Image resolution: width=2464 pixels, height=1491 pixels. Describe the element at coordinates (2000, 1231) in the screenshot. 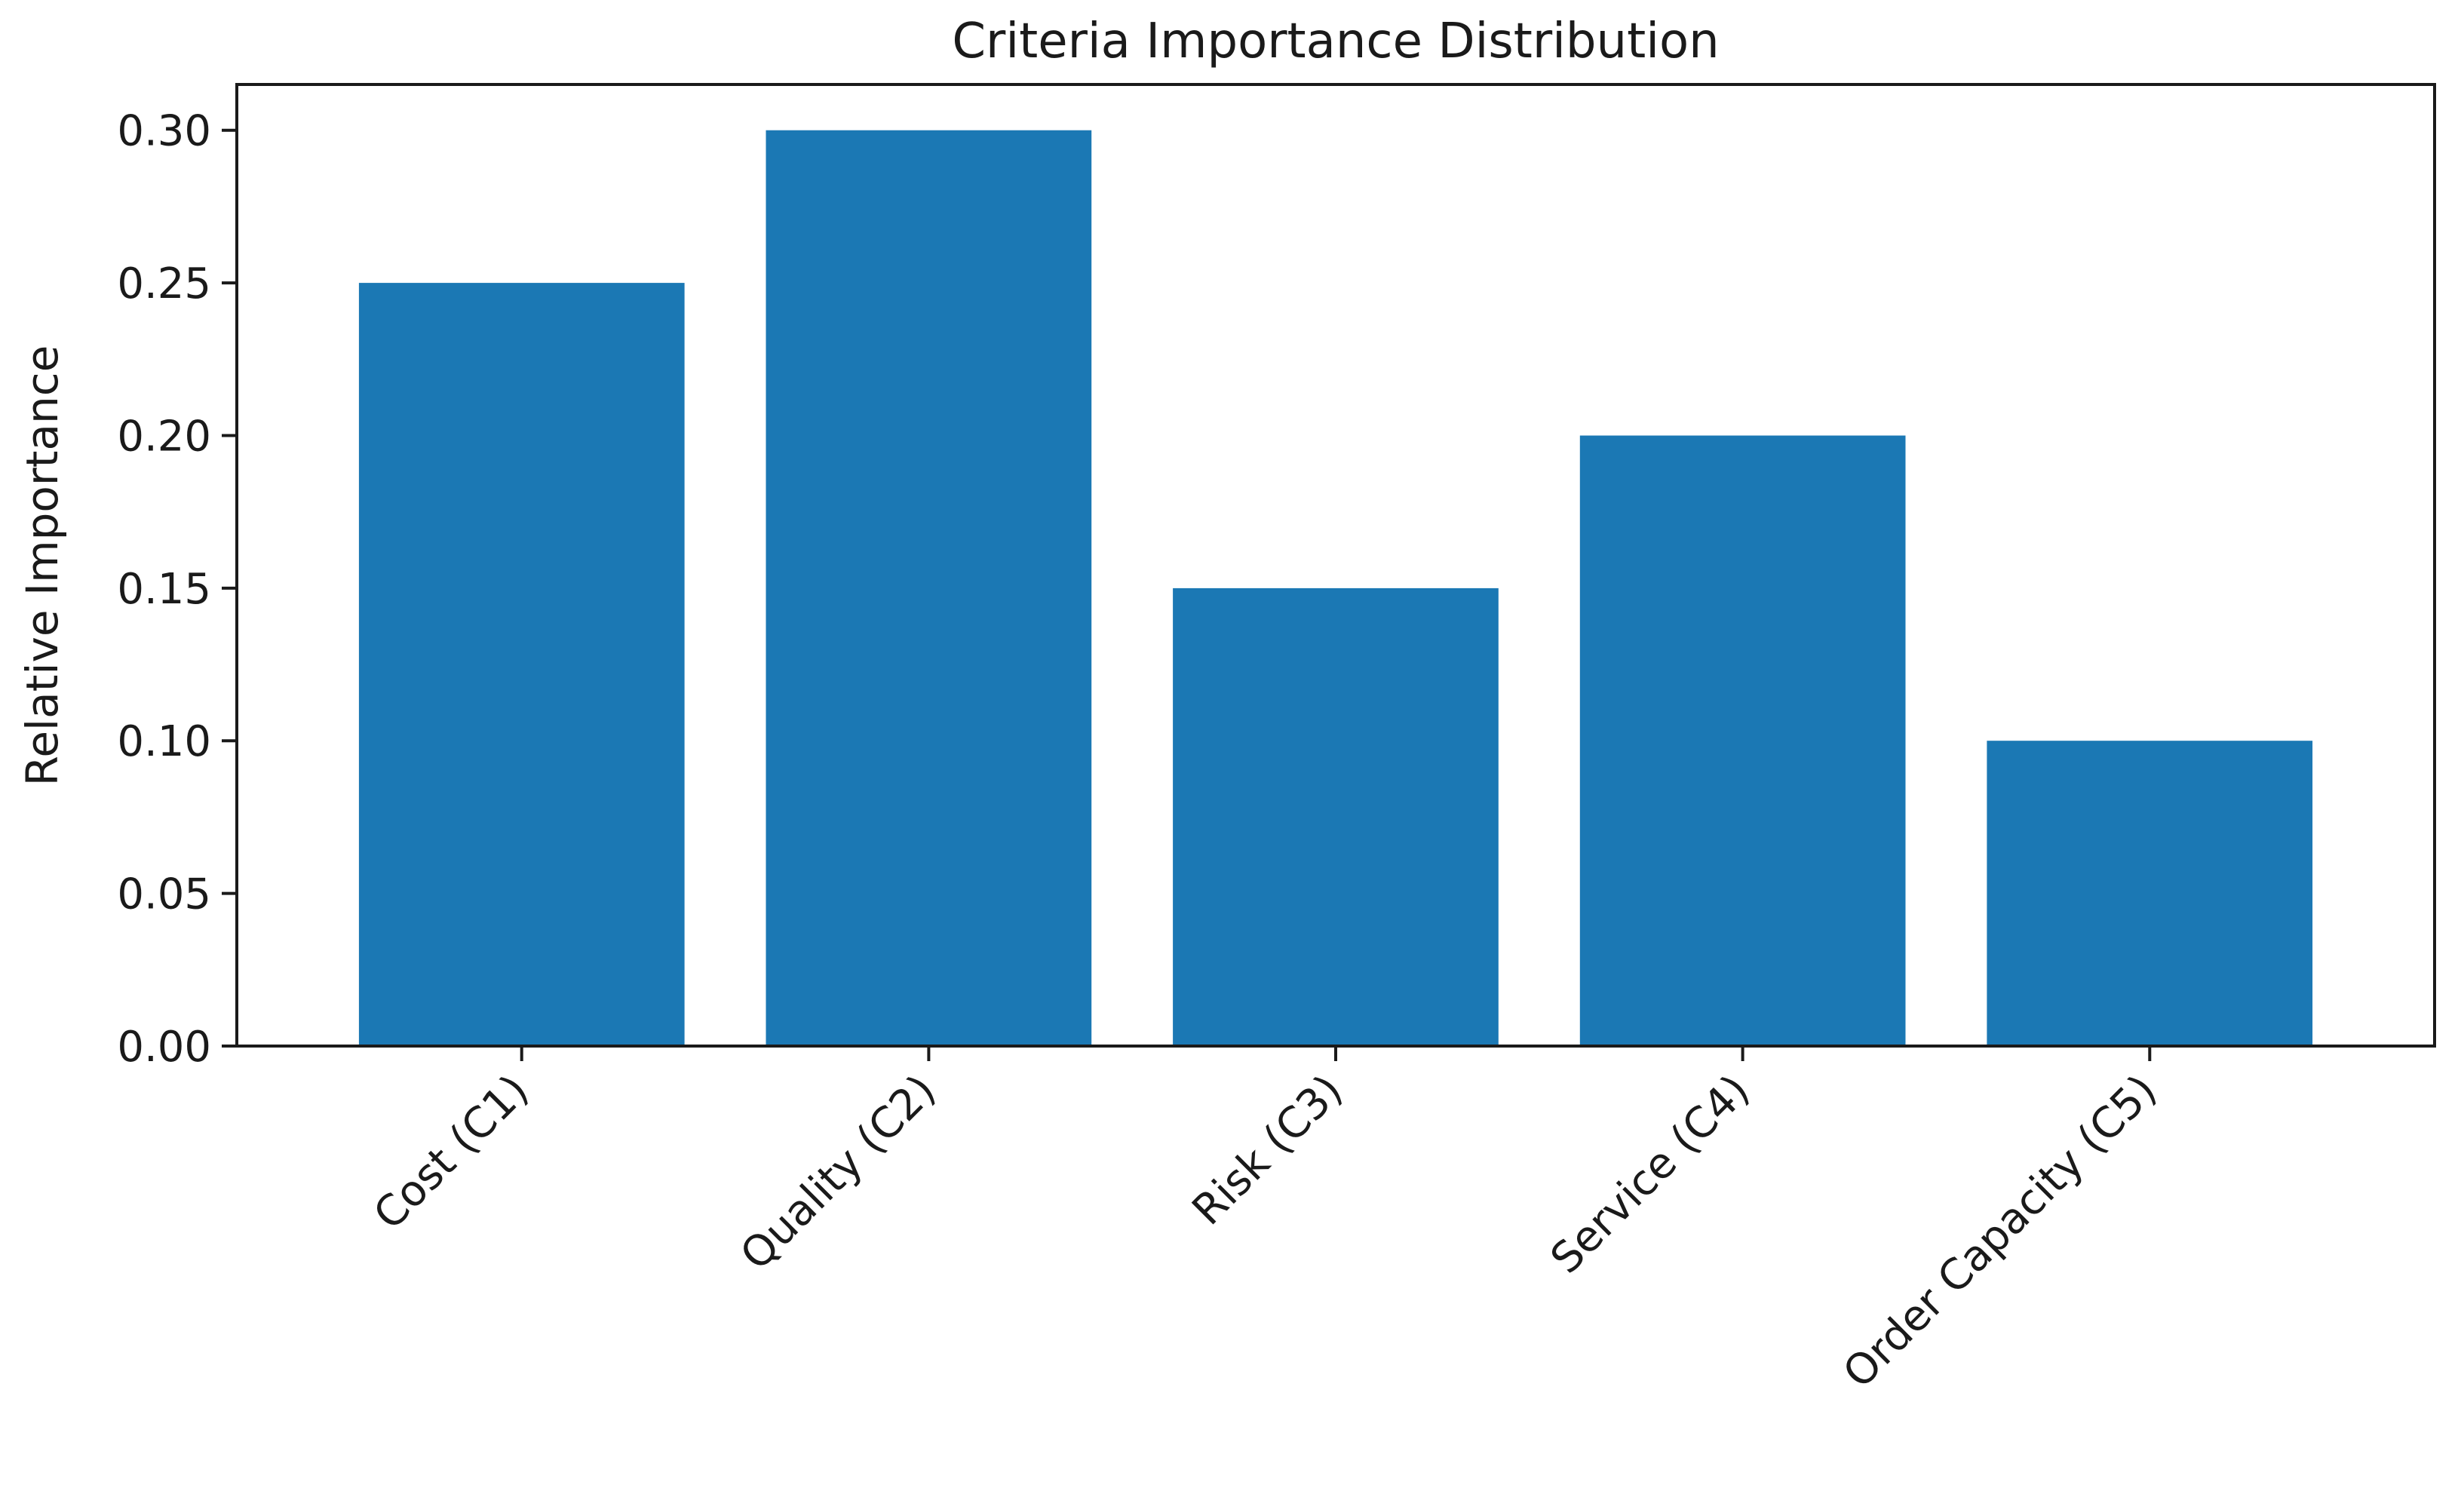

I see `x-tick-label: Order Capacity (C5)` at that location.